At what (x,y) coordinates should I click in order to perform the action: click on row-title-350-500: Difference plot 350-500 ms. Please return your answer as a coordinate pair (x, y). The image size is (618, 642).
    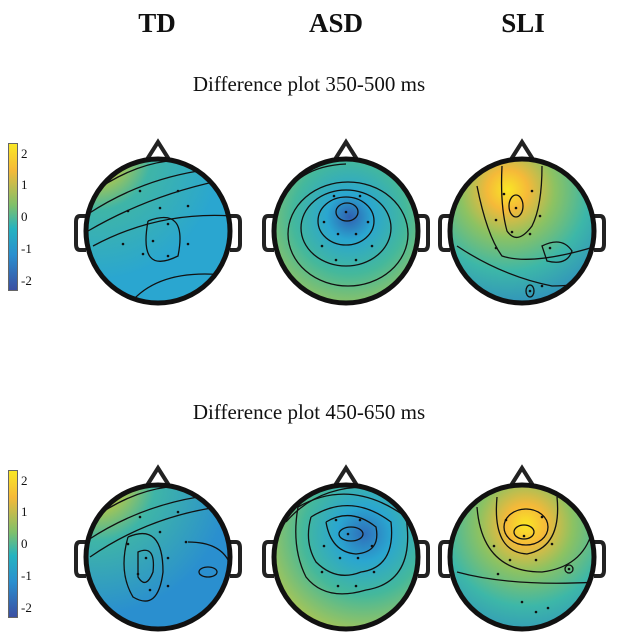
    Looking at the image, I should click on (309, 84).